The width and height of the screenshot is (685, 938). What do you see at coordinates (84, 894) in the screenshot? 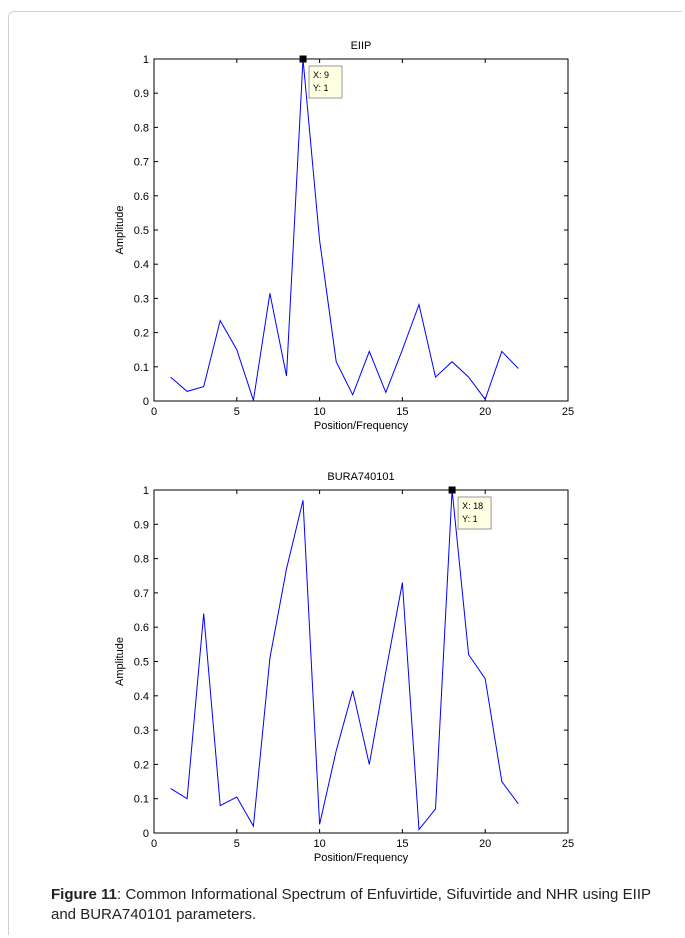
I see `figure-label: Figure 11` at bounding box center [84, 894].